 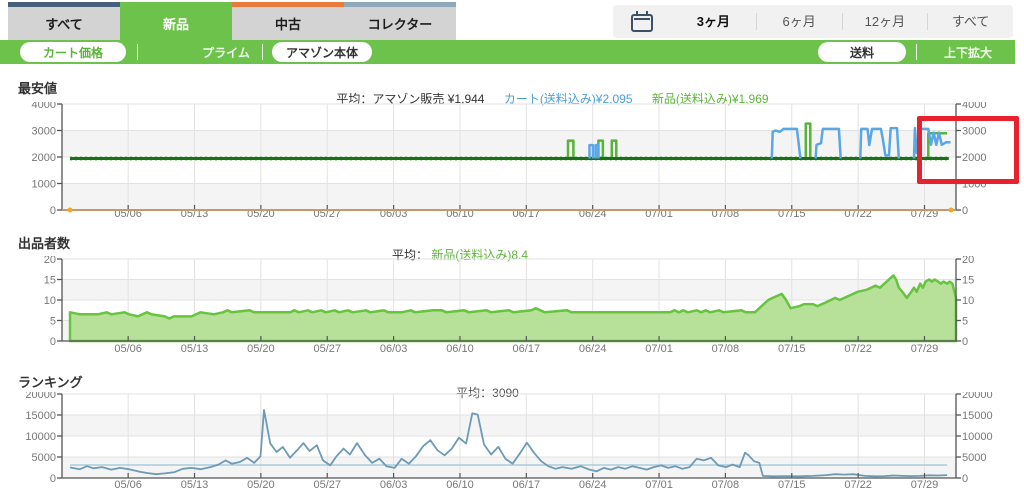 I want to click on sellers-chart-title: 出品者数, so click(x=44, y=243).